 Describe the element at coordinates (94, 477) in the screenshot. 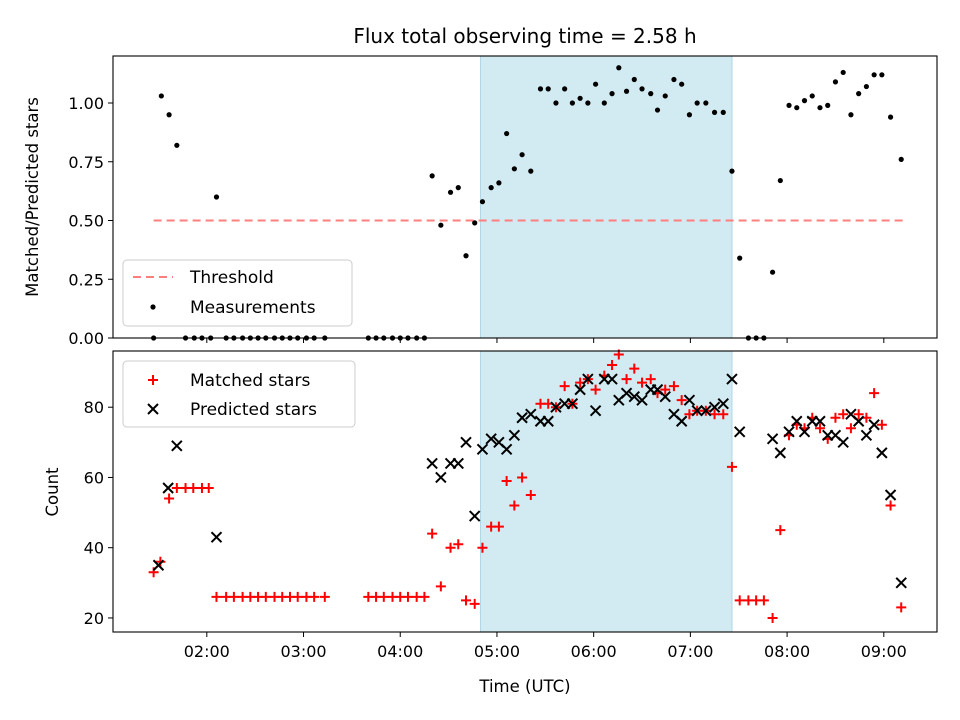

I see `y-tick-label: 60` at that location.